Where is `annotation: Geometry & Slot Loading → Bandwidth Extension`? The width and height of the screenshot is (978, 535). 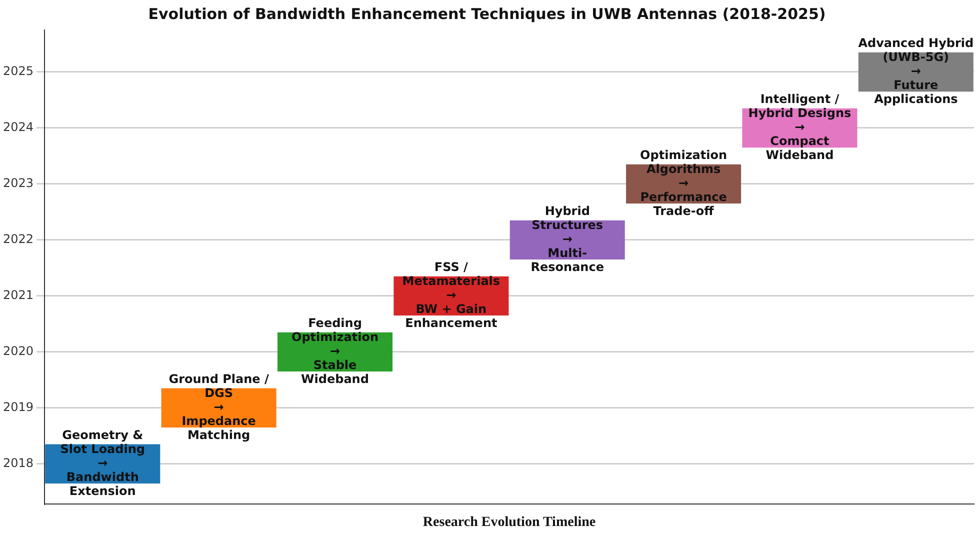 annotation: Geometry & Slot Loading → Bandwidth Extension is located at coordinates (103, 463).